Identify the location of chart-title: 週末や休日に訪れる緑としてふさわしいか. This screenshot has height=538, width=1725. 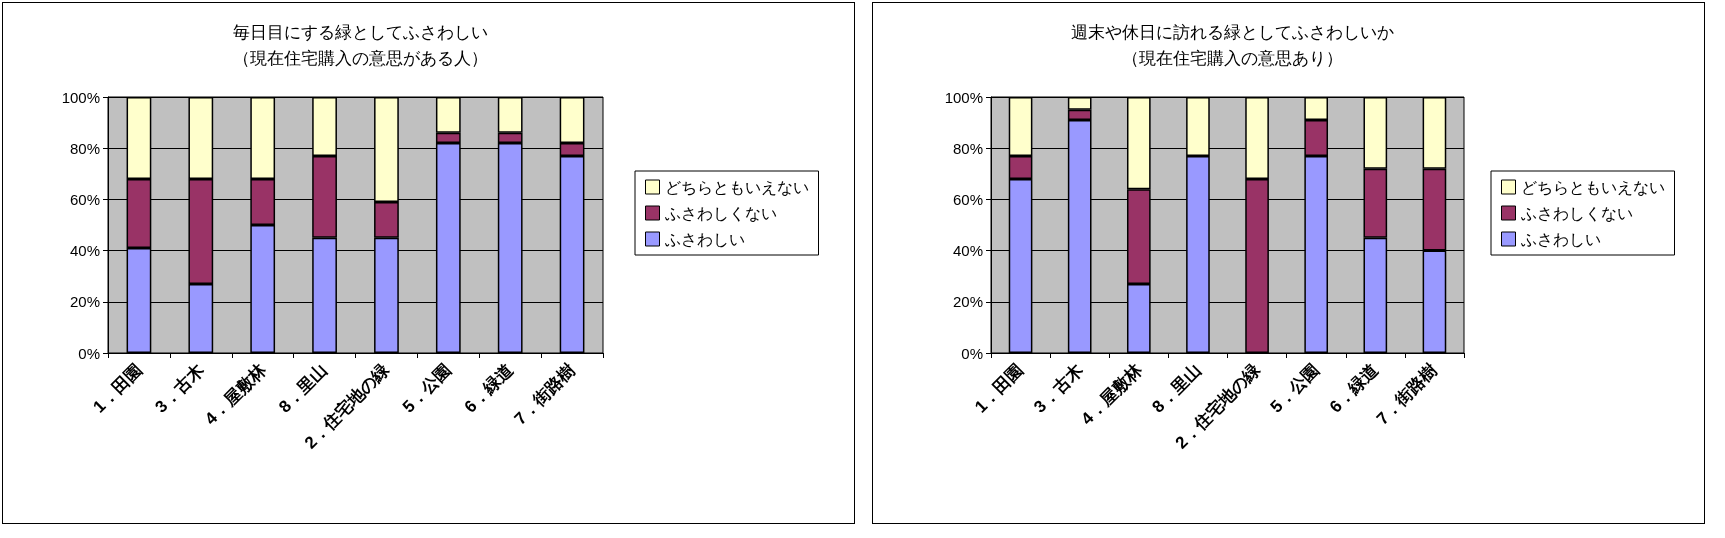
(1232, 32).